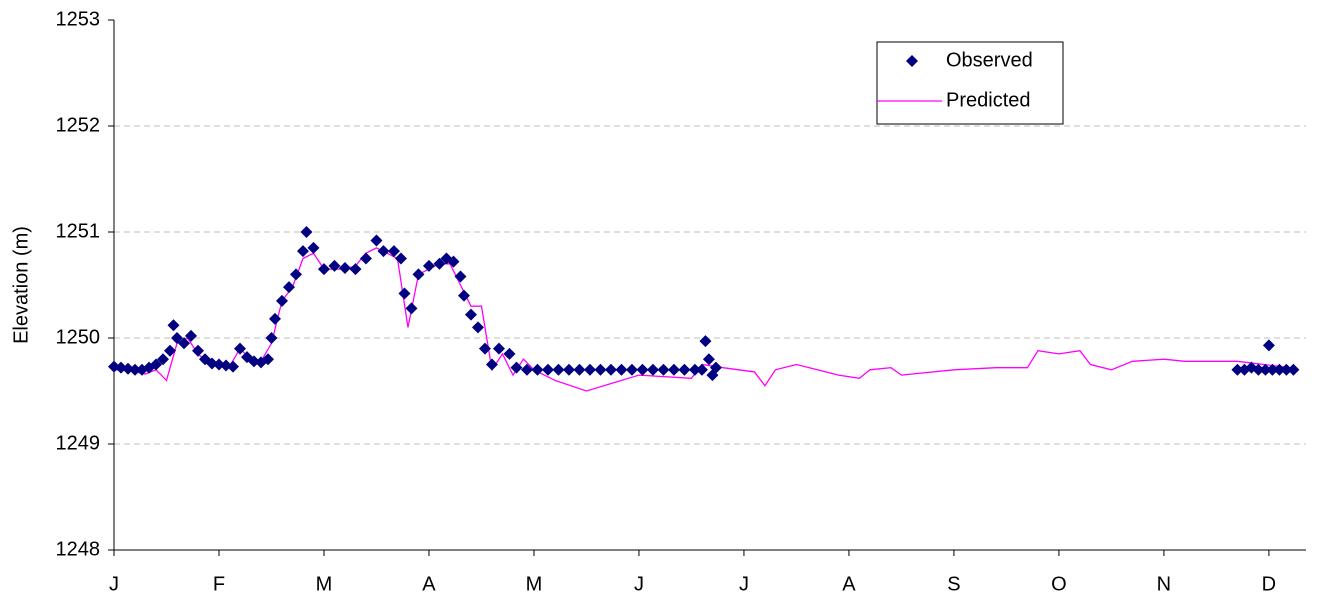  Describe the element at coordinates (78, 125) in the screenshot. I see `y-tick-label: 1252` at that location.